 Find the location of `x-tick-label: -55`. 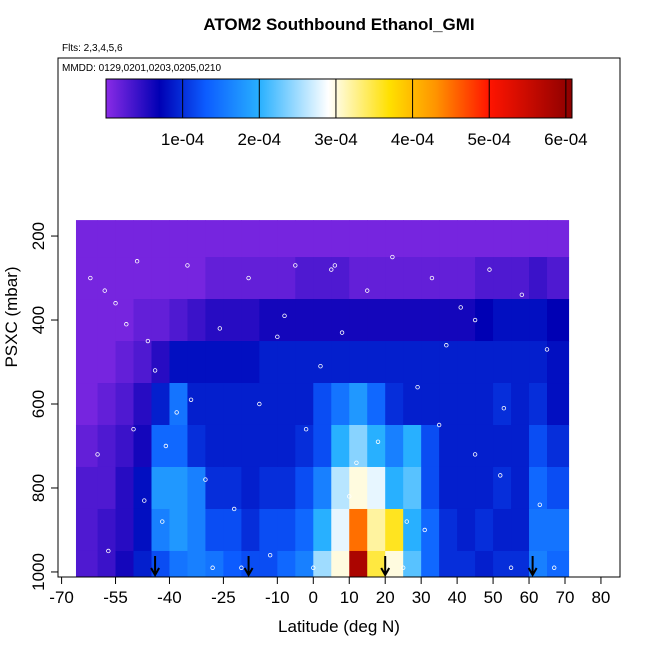

x-tick-label: -55 is located at coordinates (115, 597).